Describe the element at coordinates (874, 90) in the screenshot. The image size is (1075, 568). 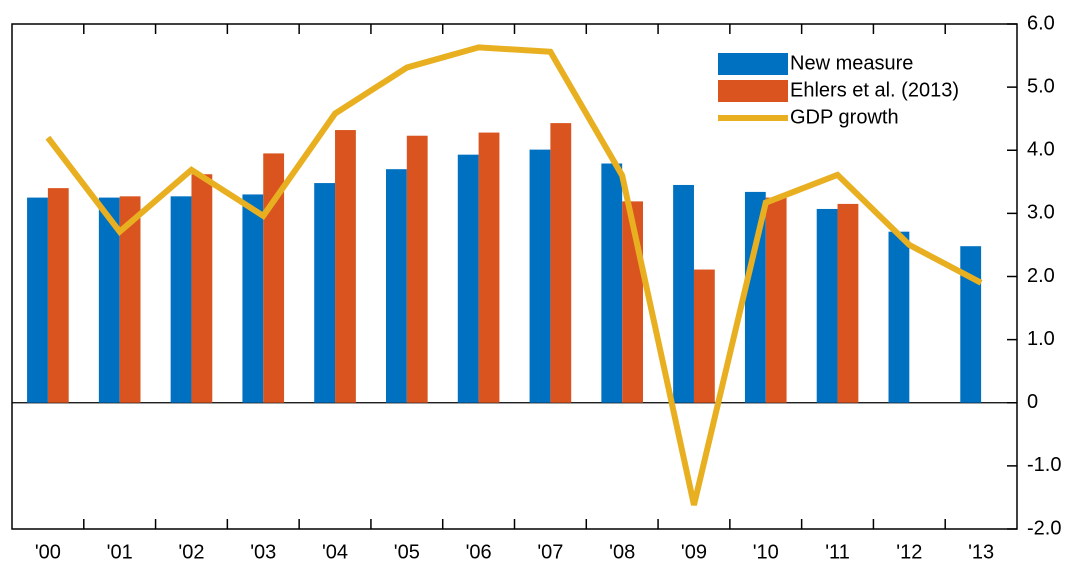
I see `legend-label: Ehlers et al. (2013)` at that location.